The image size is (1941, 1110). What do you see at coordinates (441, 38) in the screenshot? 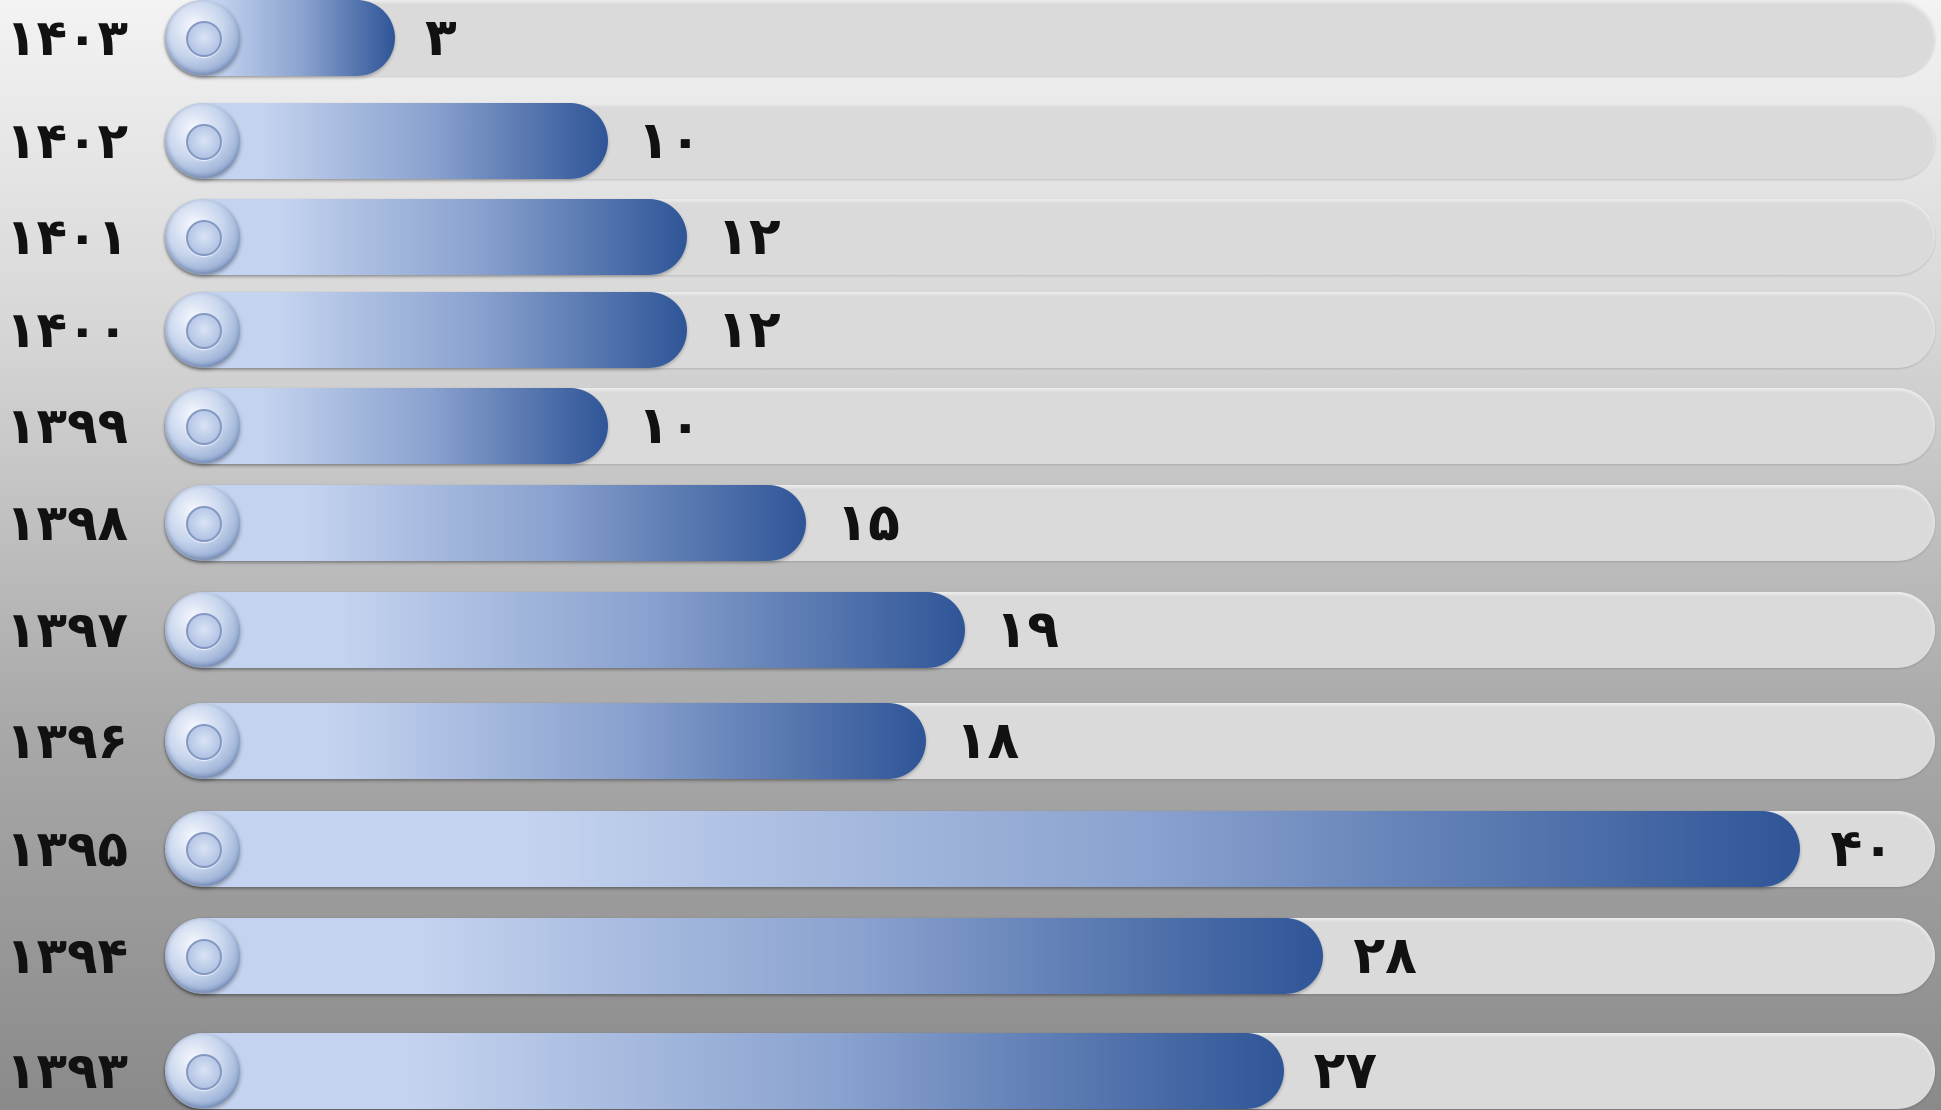
I see `data-label: ۳` at bounding box center [441, 38].